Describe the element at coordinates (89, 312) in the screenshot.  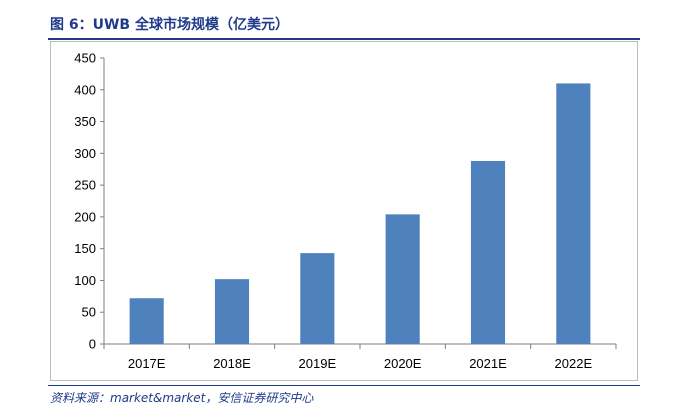
I see `y-tick-label: 50` at that location.